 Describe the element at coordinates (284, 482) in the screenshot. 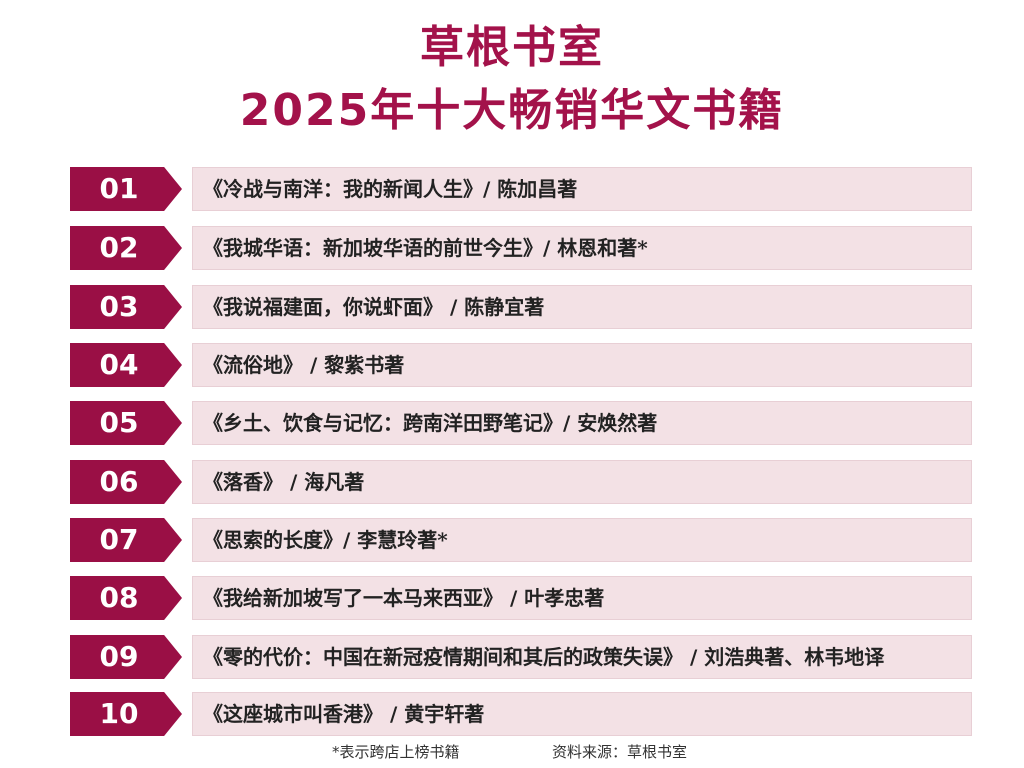

I see `book-entry: 《落香》 / 海凡著` at that location.